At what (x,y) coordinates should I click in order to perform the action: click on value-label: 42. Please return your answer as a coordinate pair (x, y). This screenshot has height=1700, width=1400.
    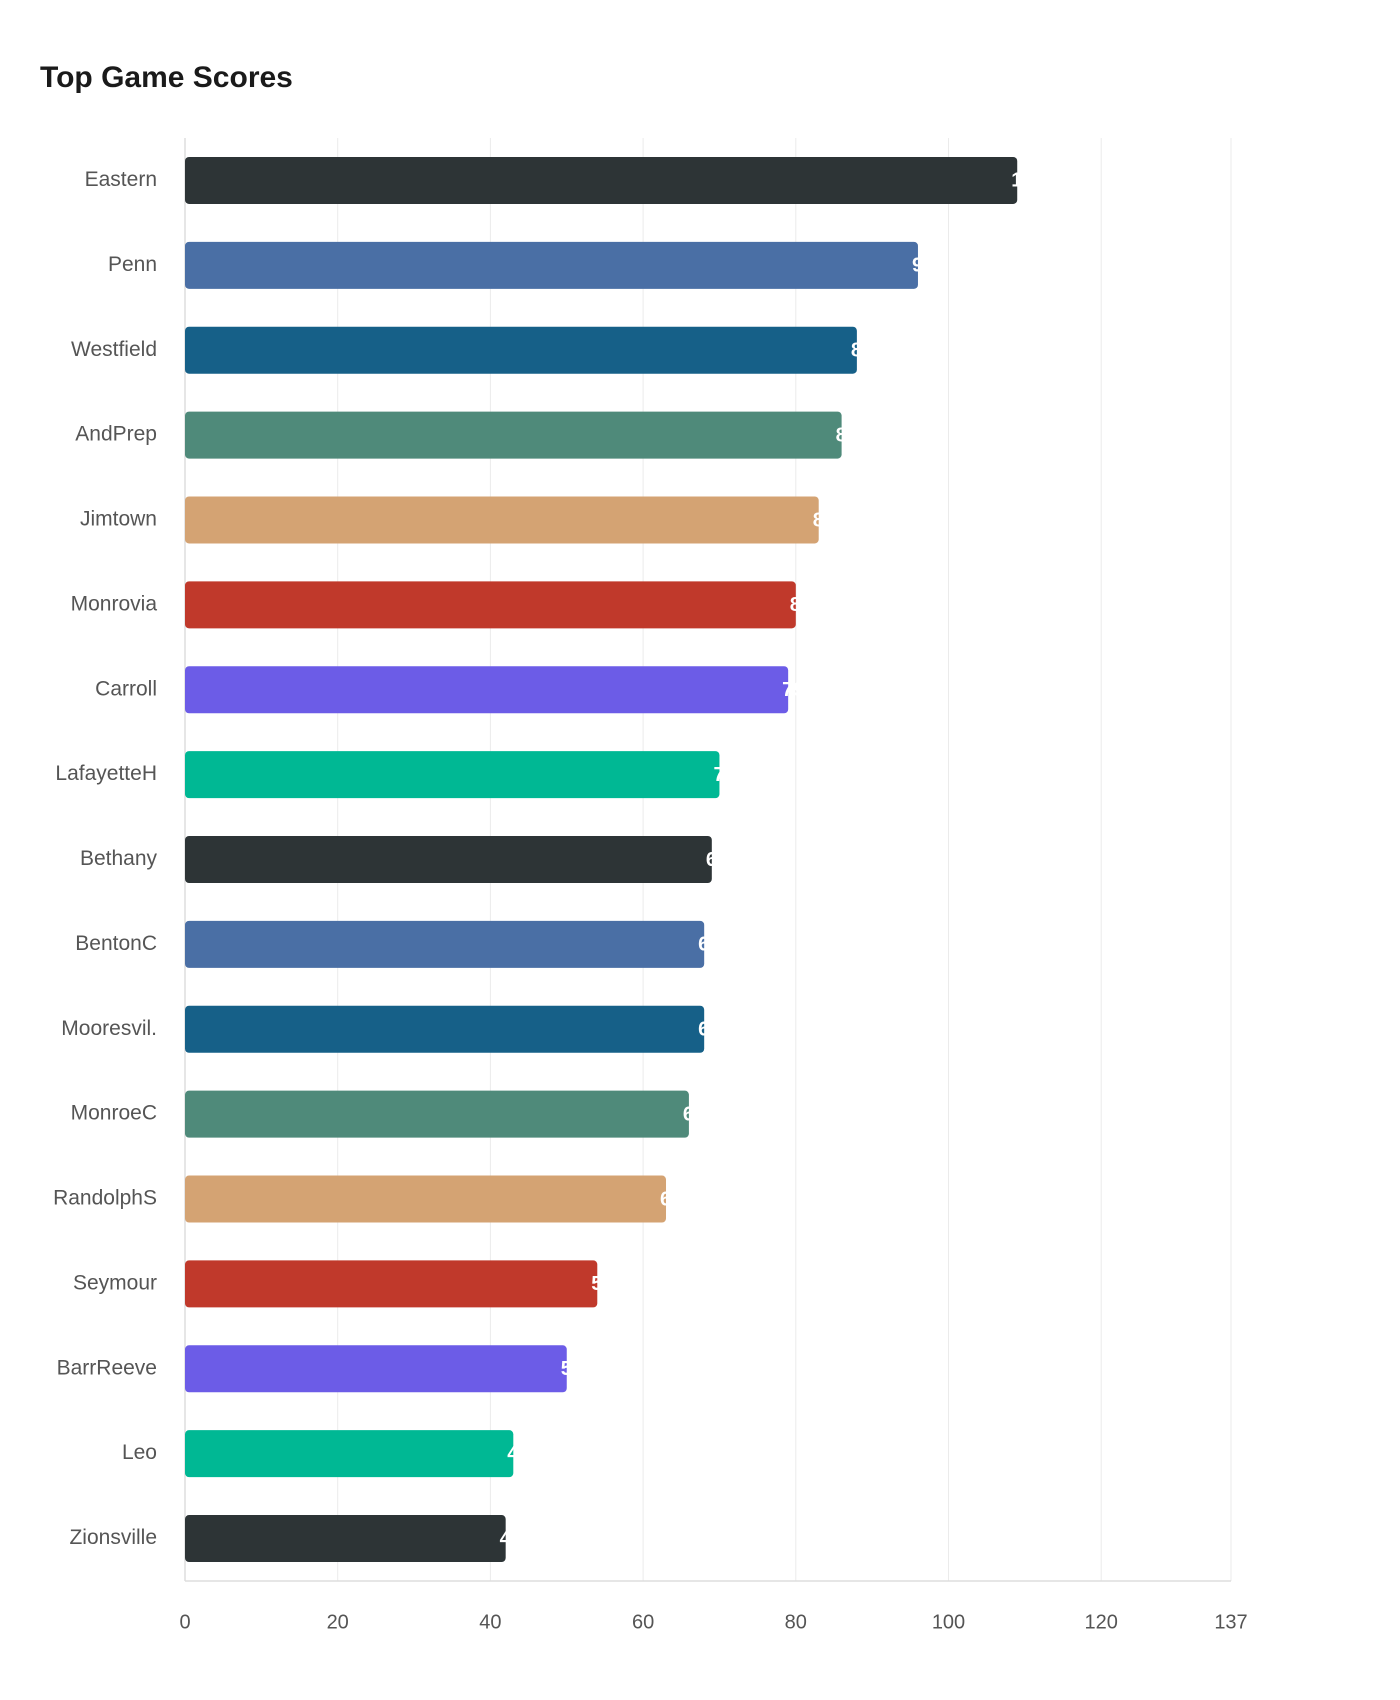
    Looking at the image, I should click on (511, 1539).